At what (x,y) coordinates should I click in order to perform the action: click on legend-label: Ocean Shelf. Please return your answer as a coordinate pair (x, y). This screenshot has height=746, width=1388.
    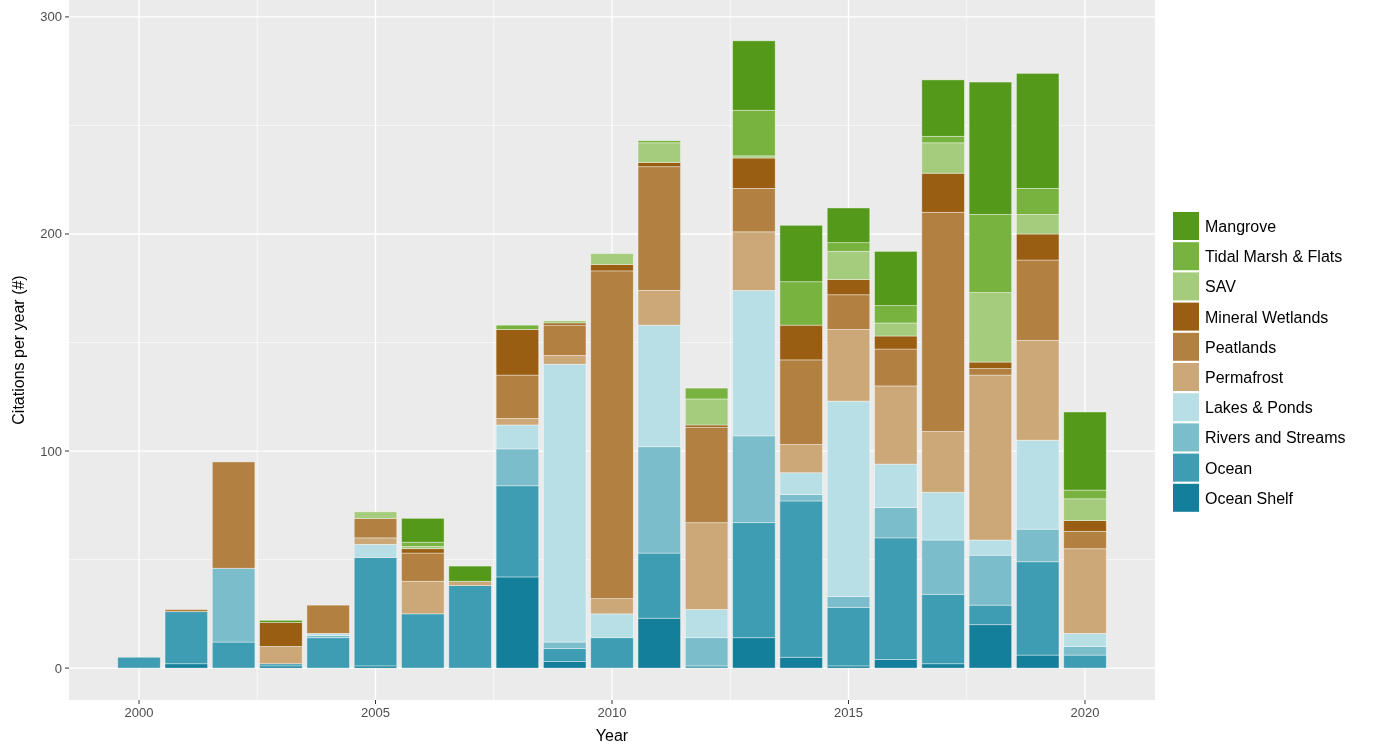
    Looking at the image, I should click on (1249, 498).